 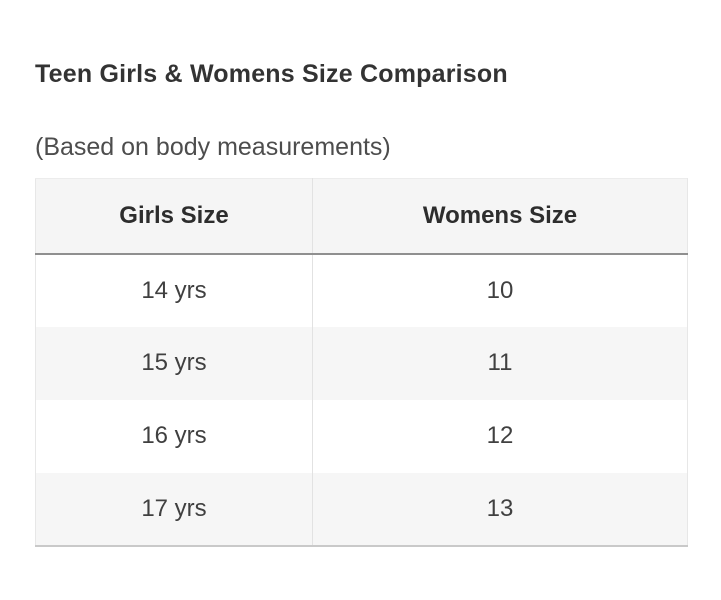 I want to click on womens-size-cell: 12, so click(x=500, y=435).